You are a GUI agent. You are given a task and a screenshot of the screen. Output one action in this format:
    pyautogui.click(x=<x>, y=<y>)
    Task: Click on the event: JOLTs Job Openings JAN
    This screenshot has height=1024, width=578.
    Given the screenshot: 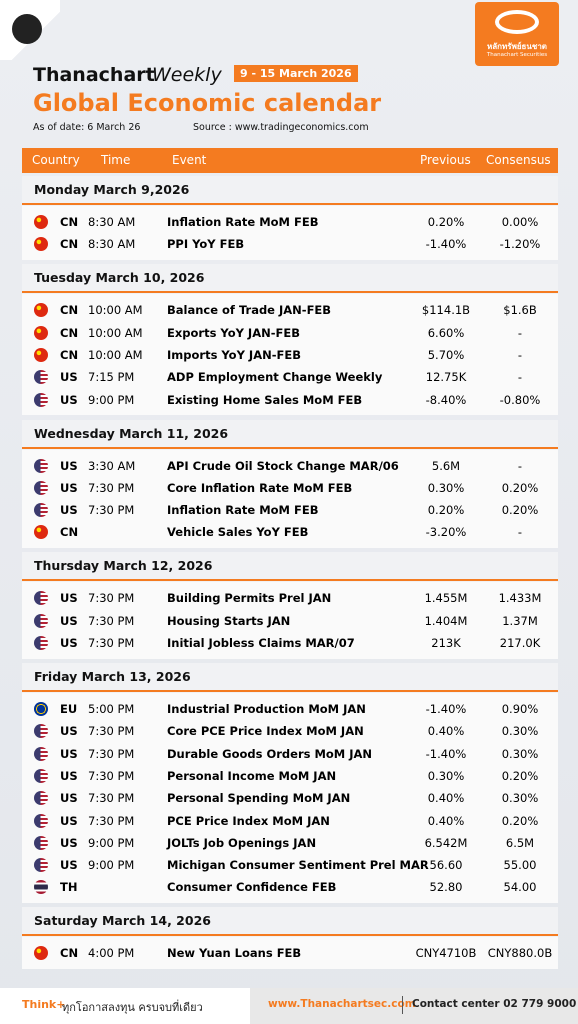 What is the action you would take?
    pyautogui.click(x=242, y=842)
    